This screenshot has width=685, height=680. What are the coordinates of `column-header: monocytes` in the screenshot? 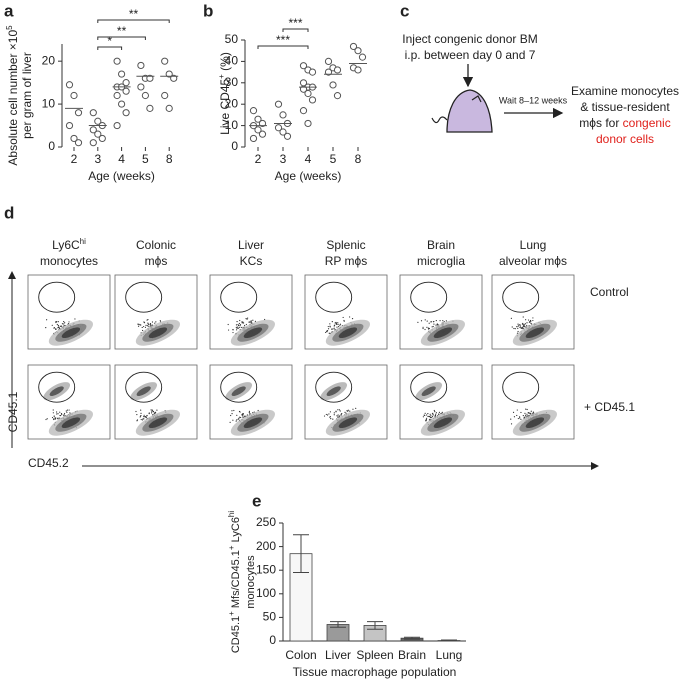 It's located at (69, 261).